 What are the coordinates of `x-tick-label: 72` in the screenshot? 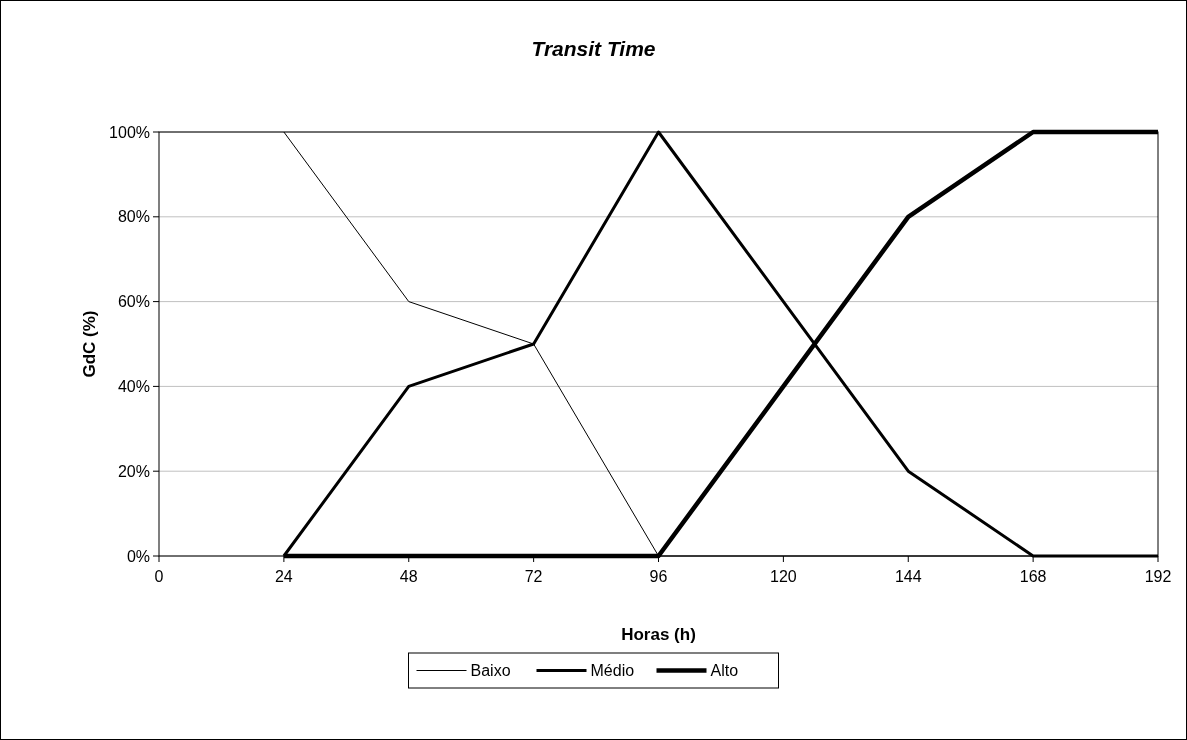 It's located at (533, 576).